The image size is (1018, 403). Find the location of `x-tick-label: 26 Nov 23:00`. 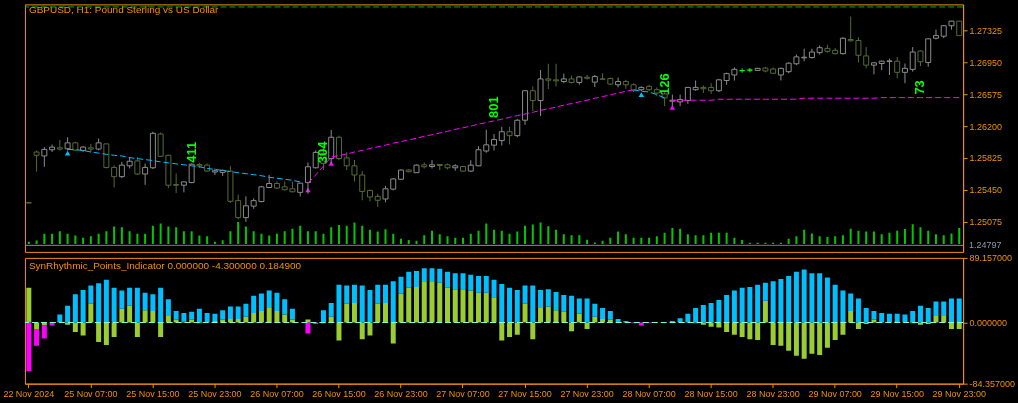

x-tick-label: 26 Nov 23:00 is located at coordinates (401, 394).